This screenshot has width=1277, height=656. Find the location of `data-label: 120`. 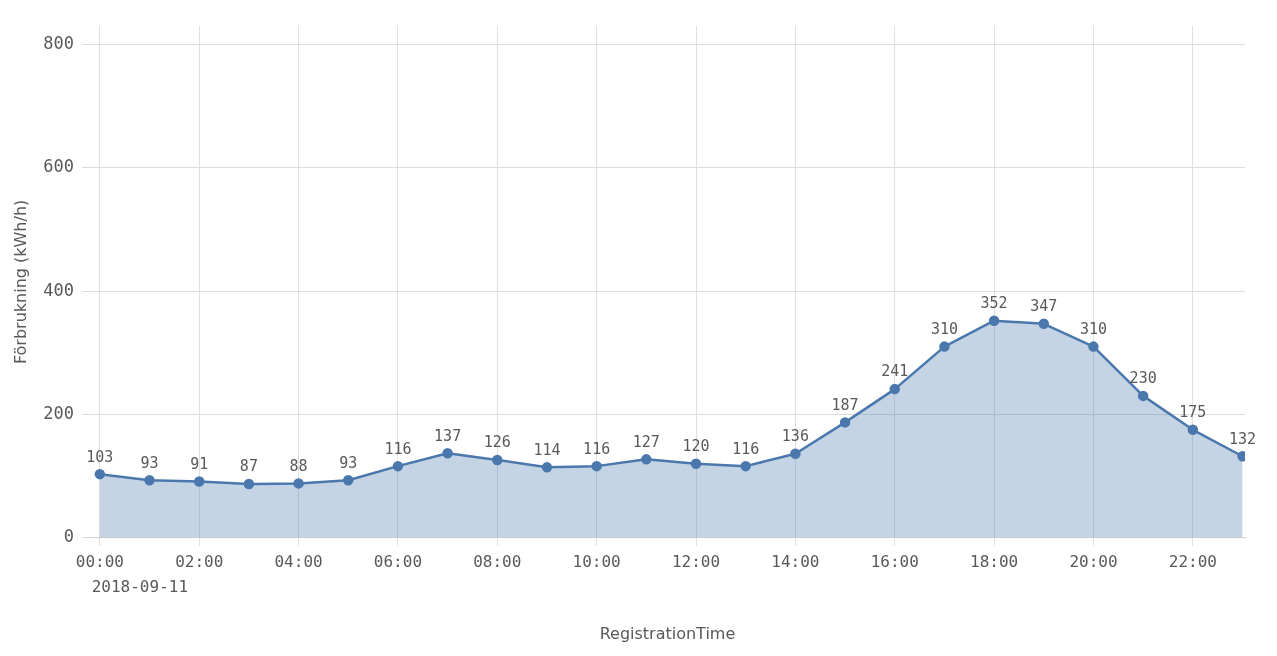

data-label: 120 is located at coordinates (696, 446).